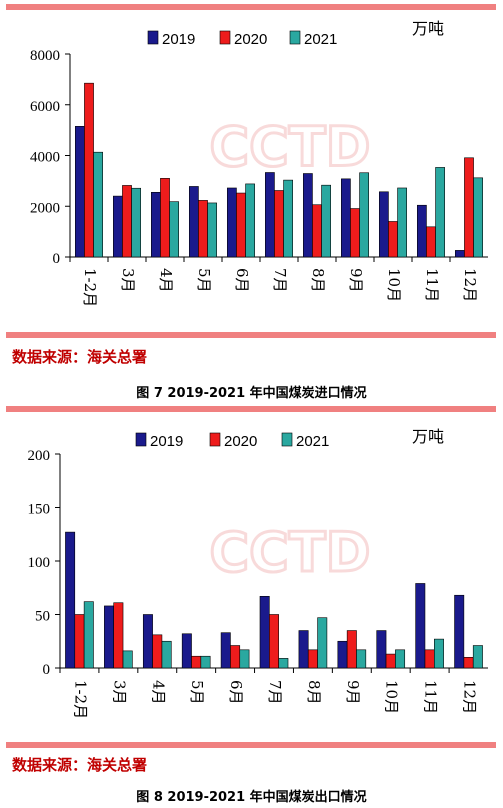 This screenshot has width=503, height=808. Describe the element at coordinates (251, 393) in the screenshot. I see `figure-caption-1: 图 7 2019-2021 年中国煤炭进口情况` at that location.